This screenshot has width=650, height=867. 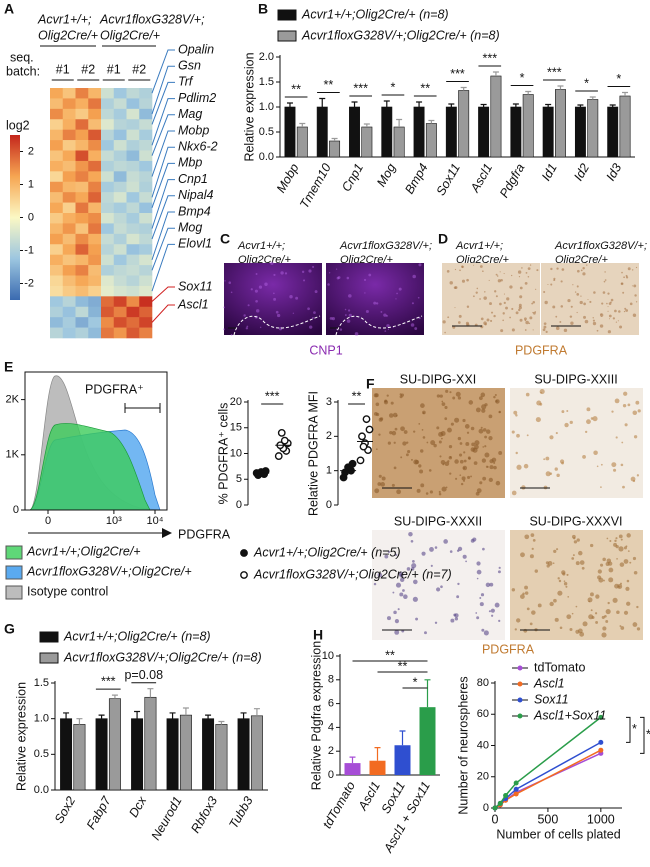 I want to click on gene-connector, so click(x=163, y=122).